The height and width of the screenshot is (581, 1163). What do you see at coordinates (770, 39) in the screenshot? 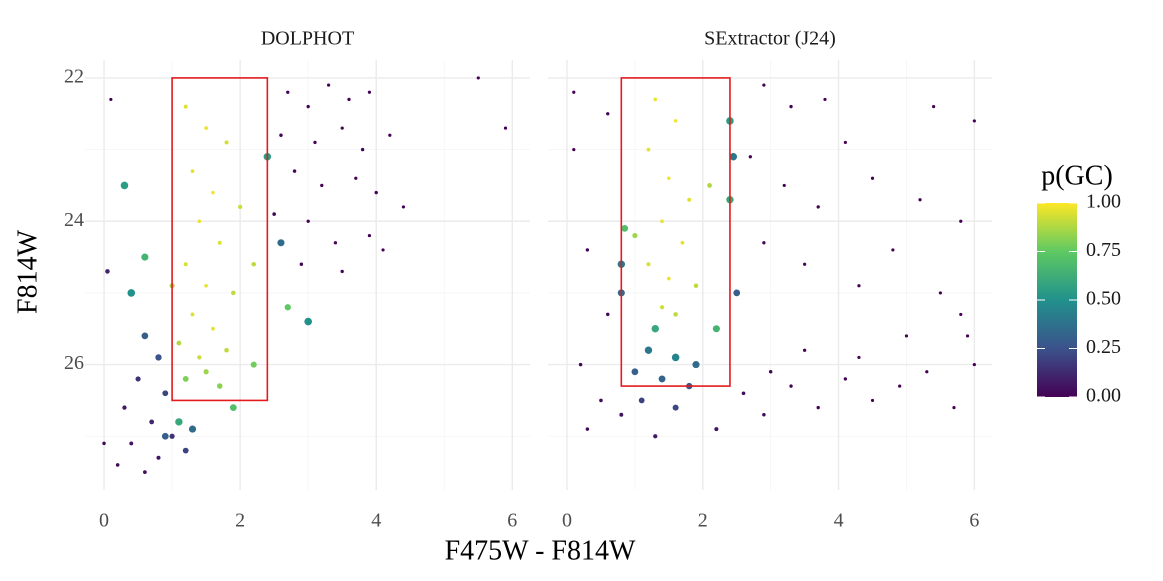
I see `facet-title: SExtractor (J24)` at bounding box center [770, 39].